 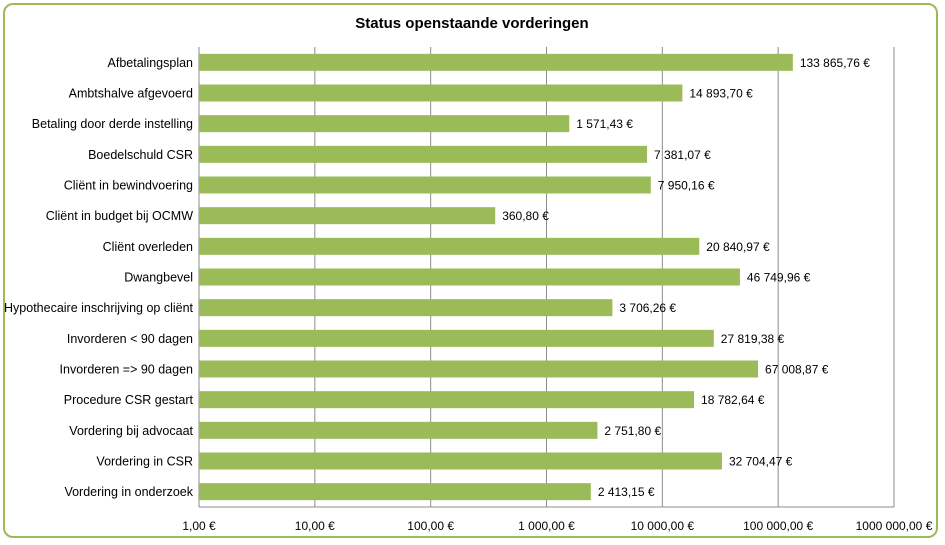 What do you see at coordinates (315, 526) in the screenshot?
I see `x-tick-label: 10,00 €` at bounding box center [315, 526].